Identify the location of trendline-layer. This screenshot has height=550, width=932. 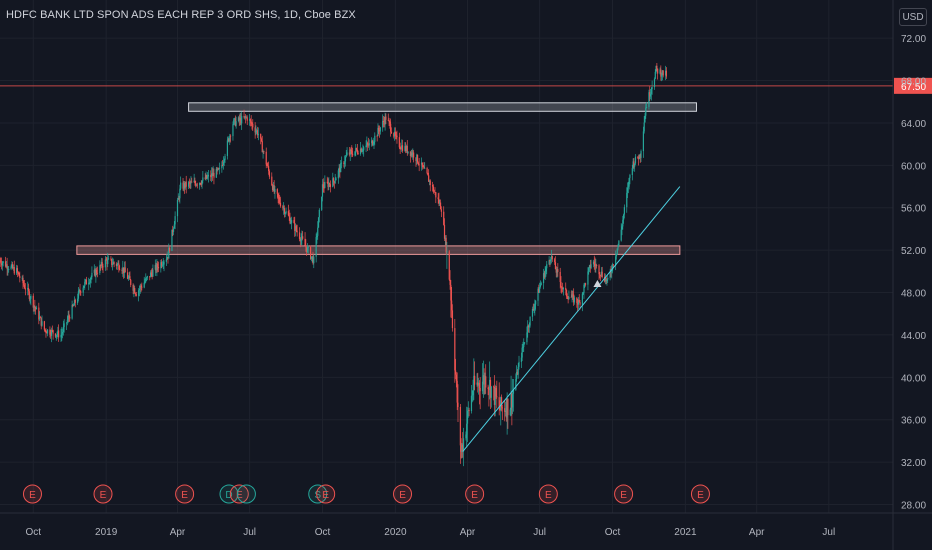
(571, 319).